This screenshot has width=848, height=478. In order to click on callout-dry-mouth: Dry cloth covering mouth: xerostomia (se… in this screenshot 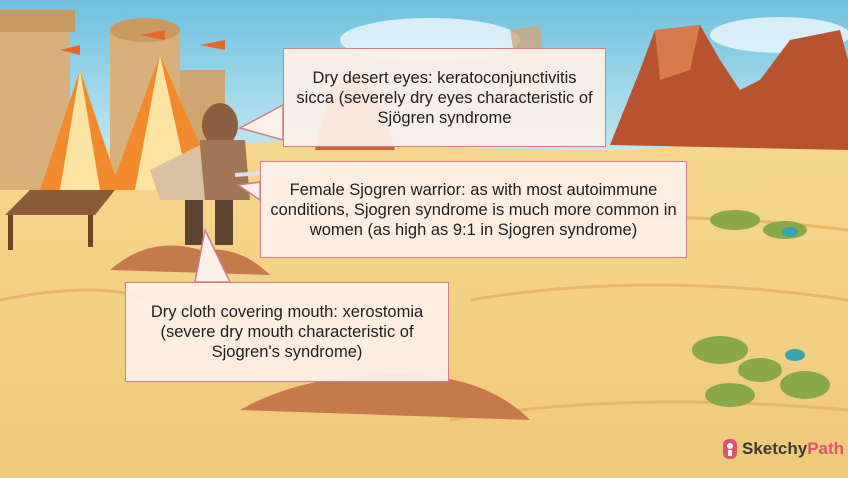, I will do `click(287, 332)`.